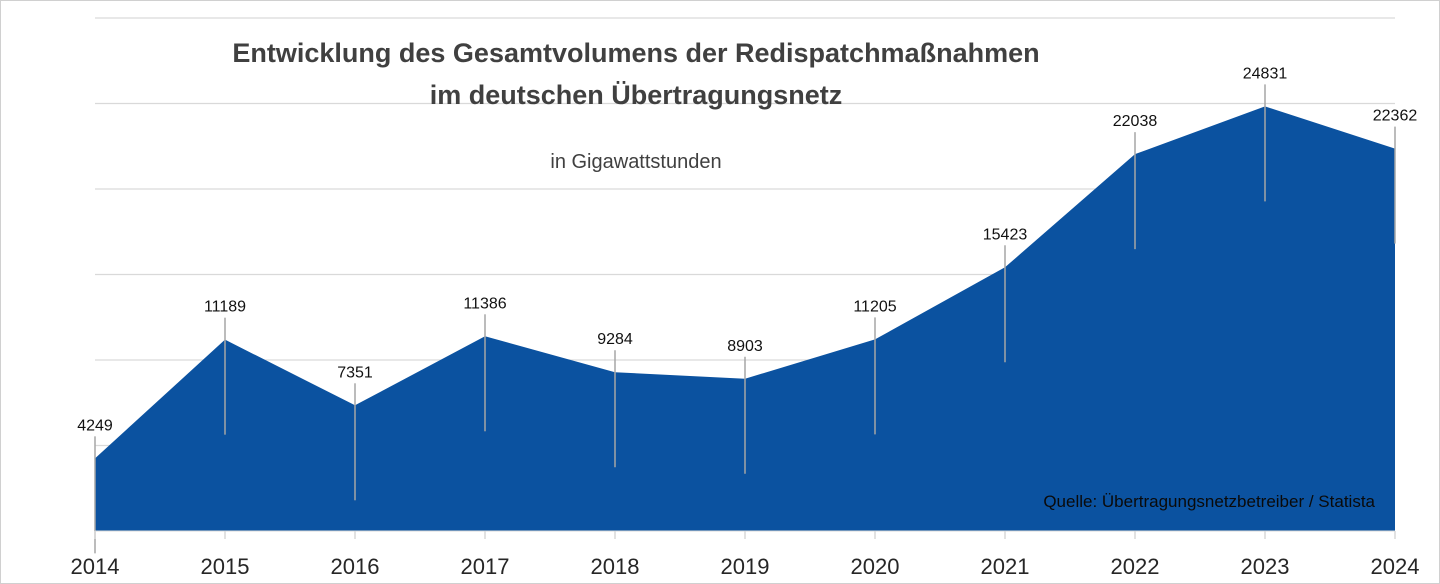  I want to click on x-tick-label-2021: 2021, so click(1005, 566).